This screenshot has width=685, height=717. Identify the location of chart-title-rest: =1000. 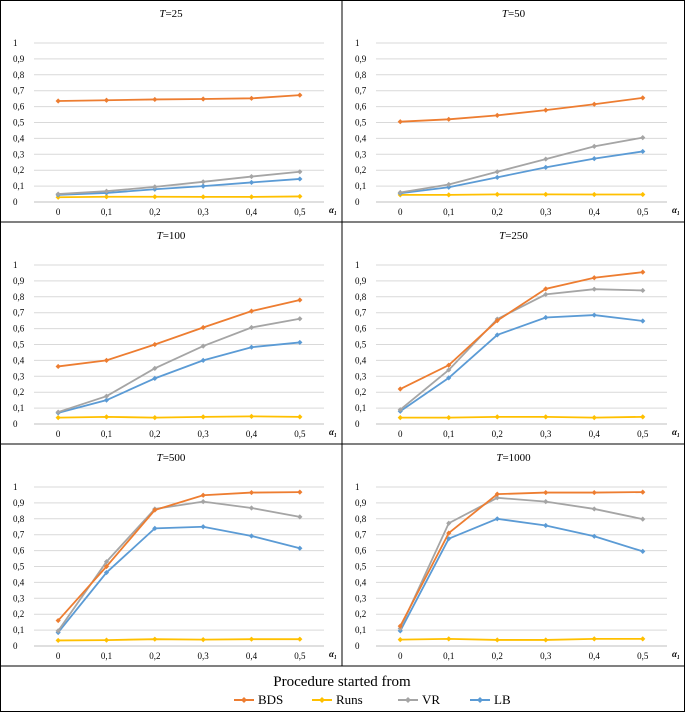
(516, 458).